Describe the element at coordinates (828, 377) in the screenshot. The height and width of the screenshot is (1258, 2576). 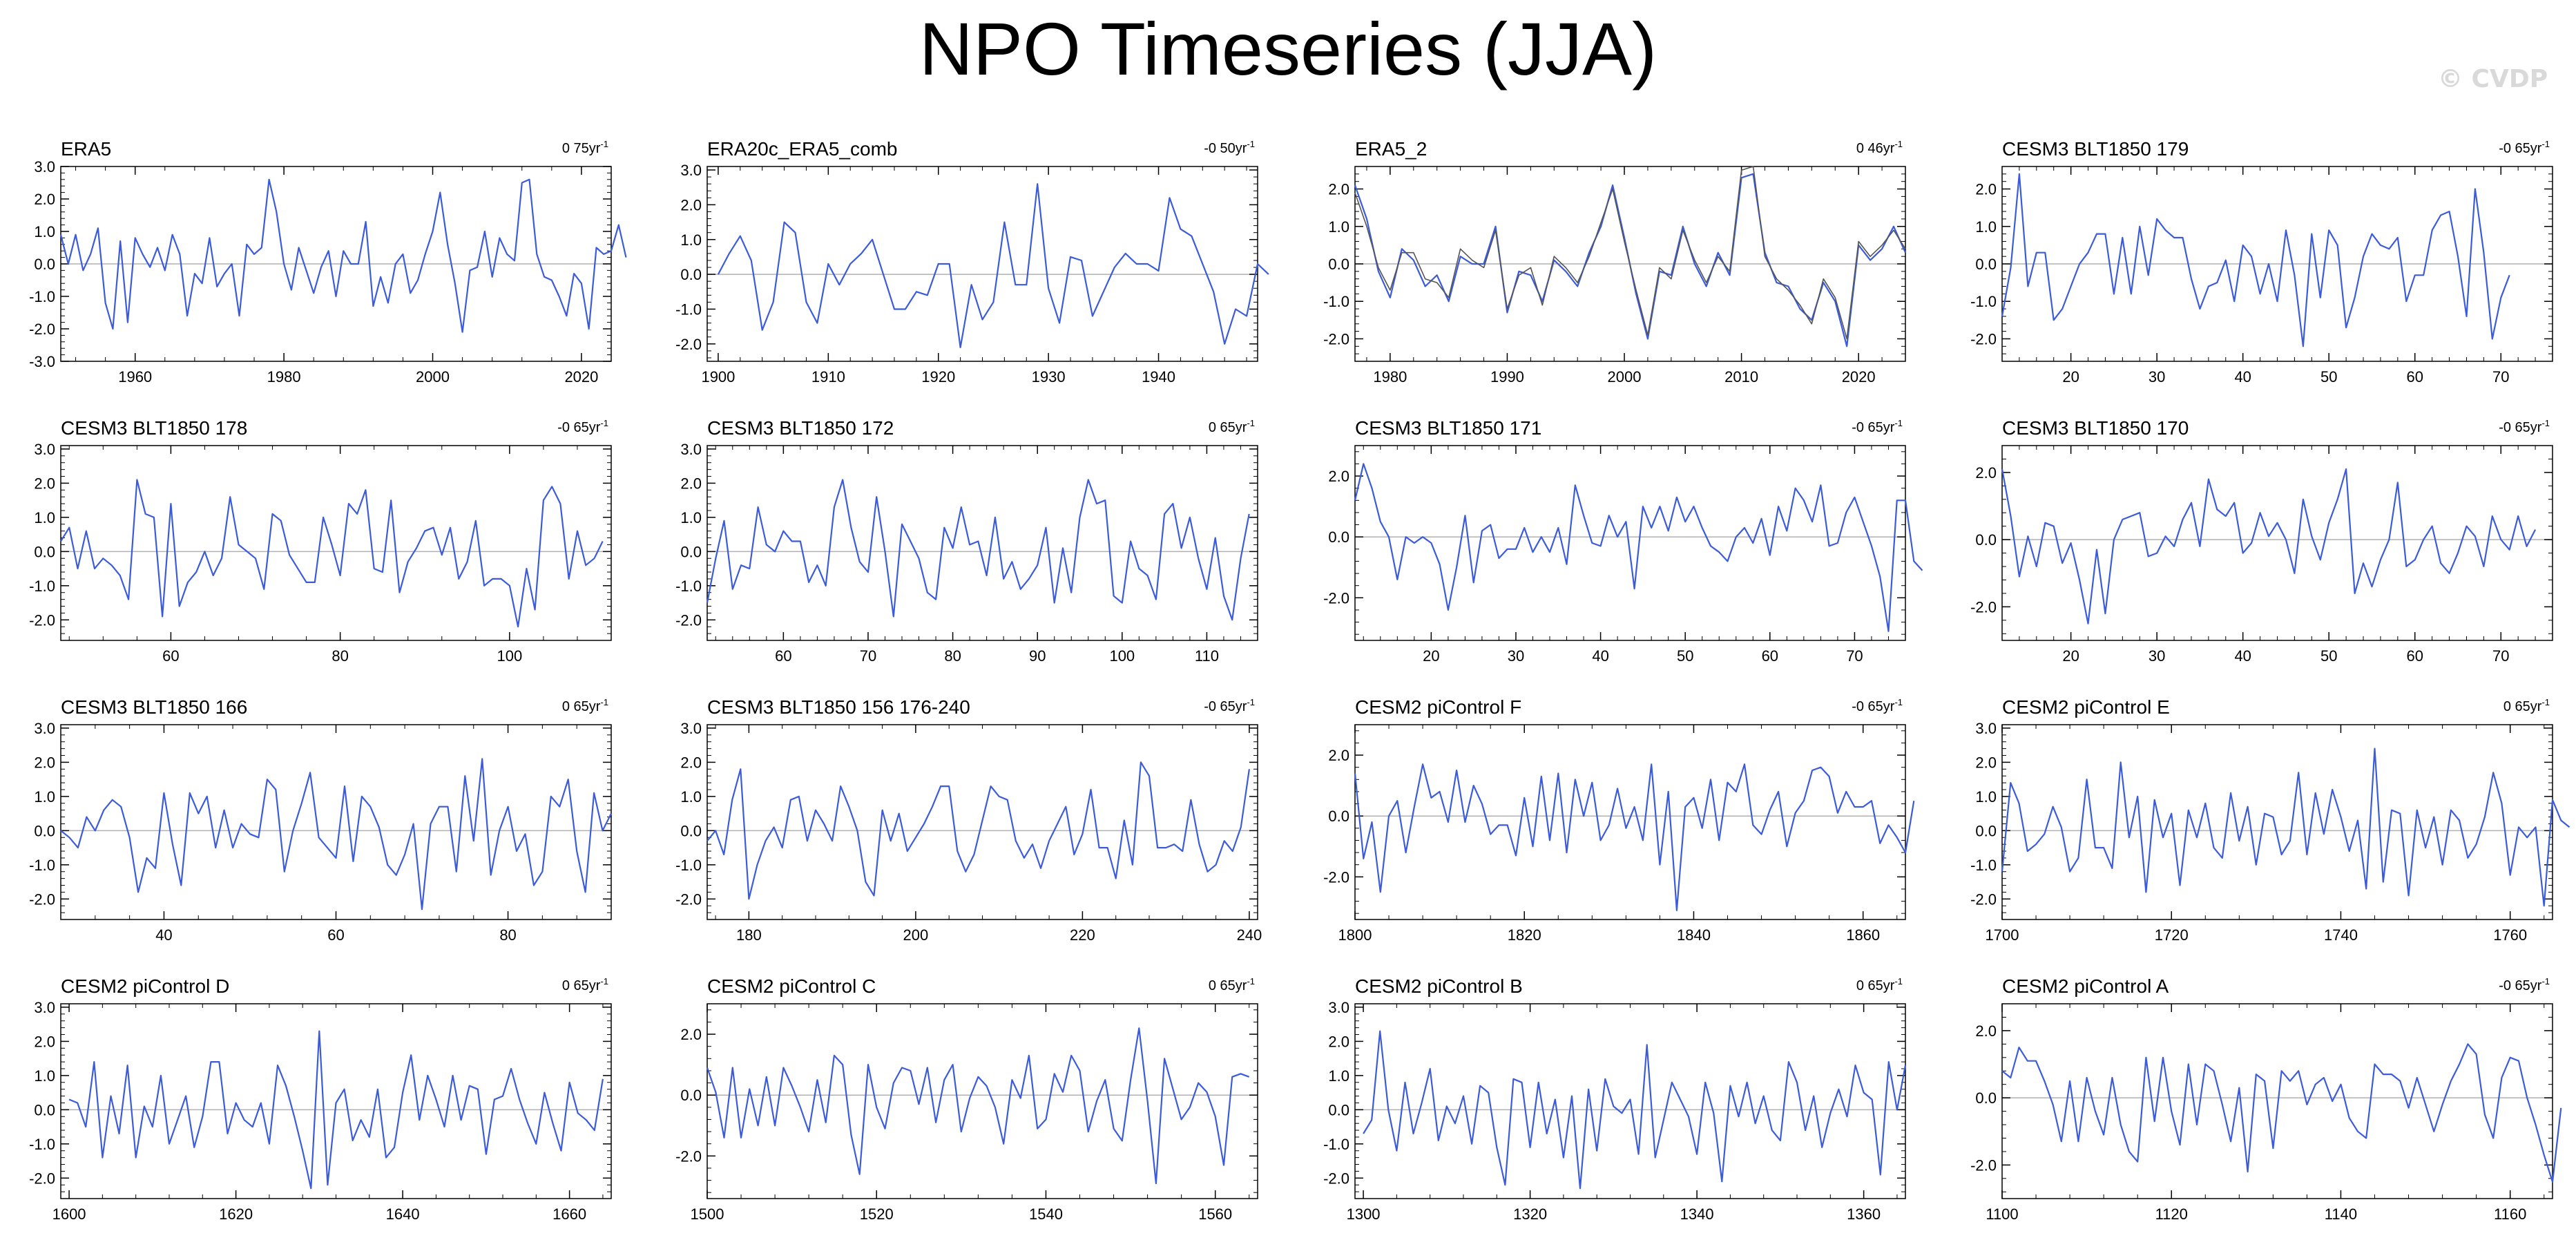
I see `x-tick-label: 1910` at that location.